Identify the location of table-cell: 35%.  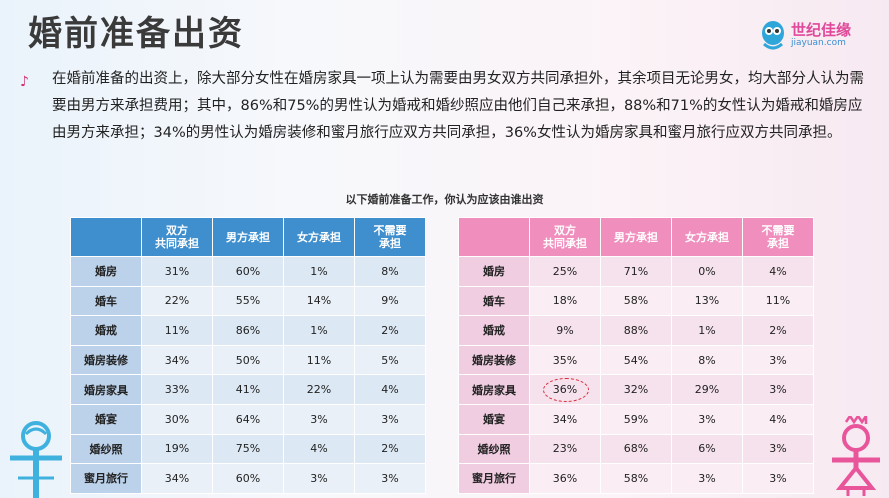
(565, 360).